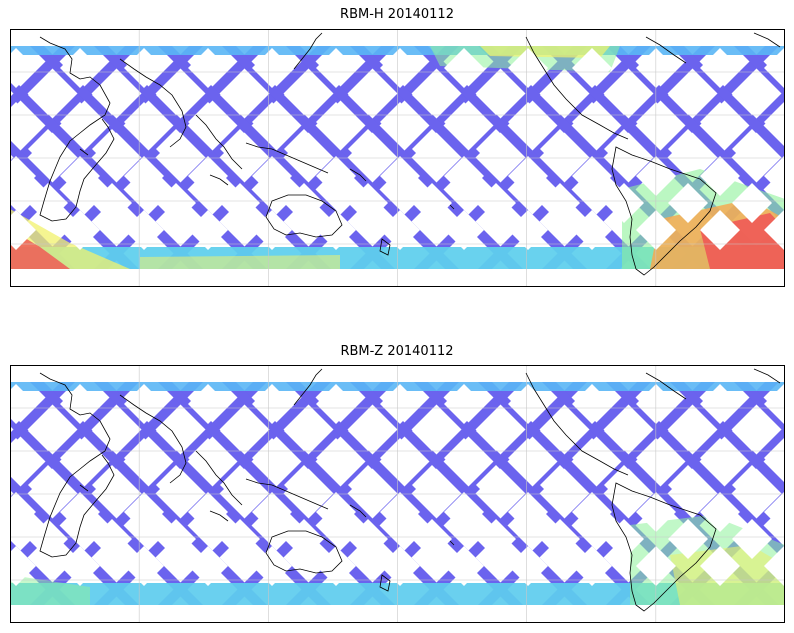  What do you see at coordinates (397, 351) in the screenshot?
I see `map-title: RBM-Z 20140112` at bounding box center [397, 351].